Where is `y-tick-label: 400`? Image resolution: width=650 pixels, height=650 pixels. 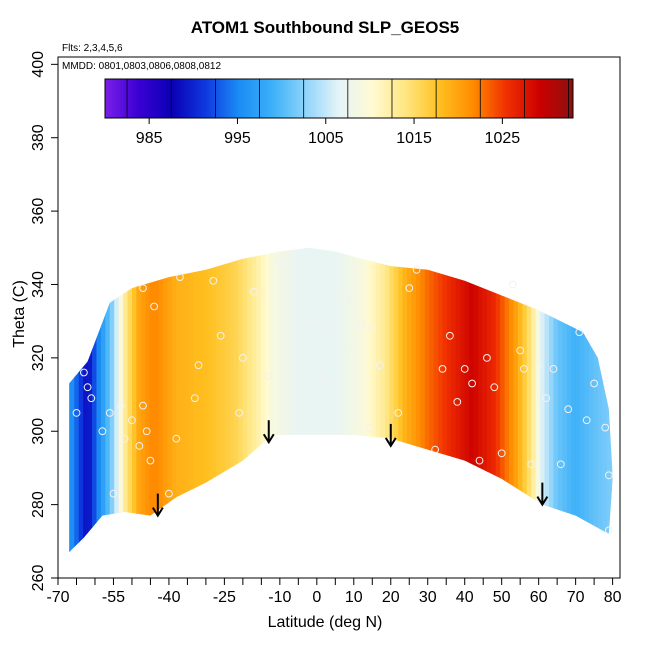 y-tick-label: 400 is located at coordinates (38, 64).